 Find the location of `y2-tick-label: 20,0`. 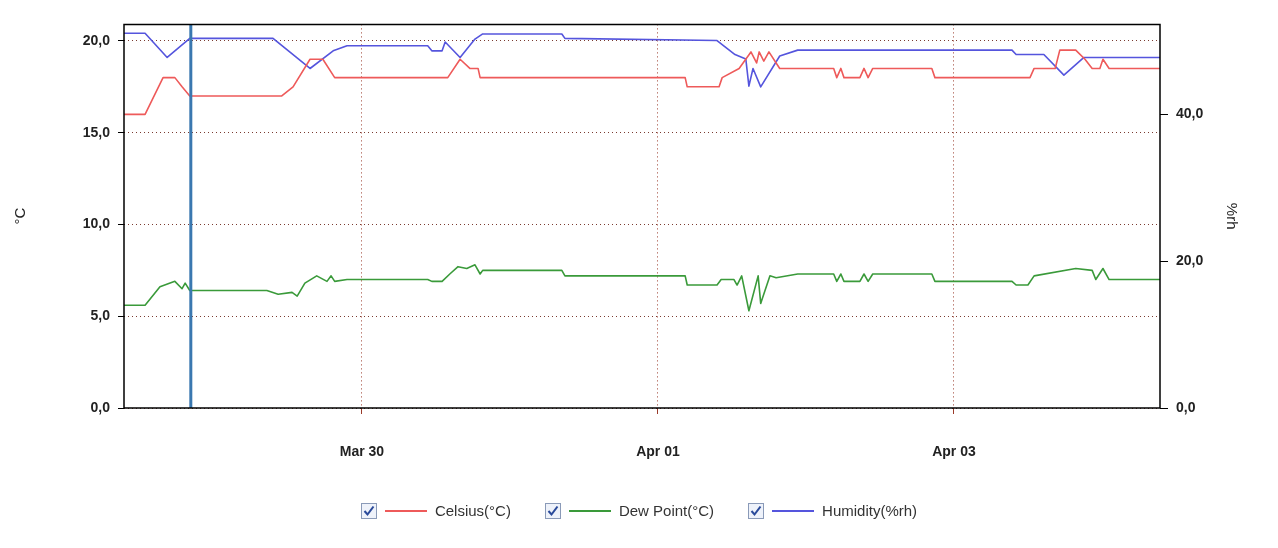

y2-tick-label: 20,0 is located at coordinates (1190, 259).